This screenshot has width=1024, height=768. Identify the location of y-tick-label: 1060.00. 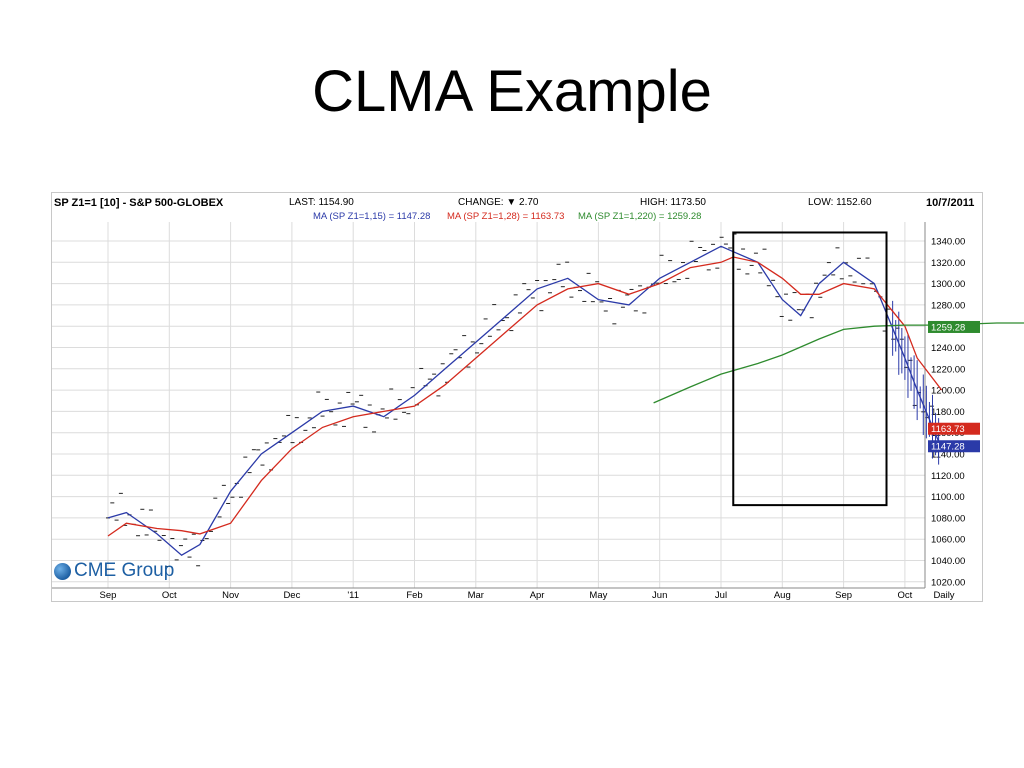
(948, 540).